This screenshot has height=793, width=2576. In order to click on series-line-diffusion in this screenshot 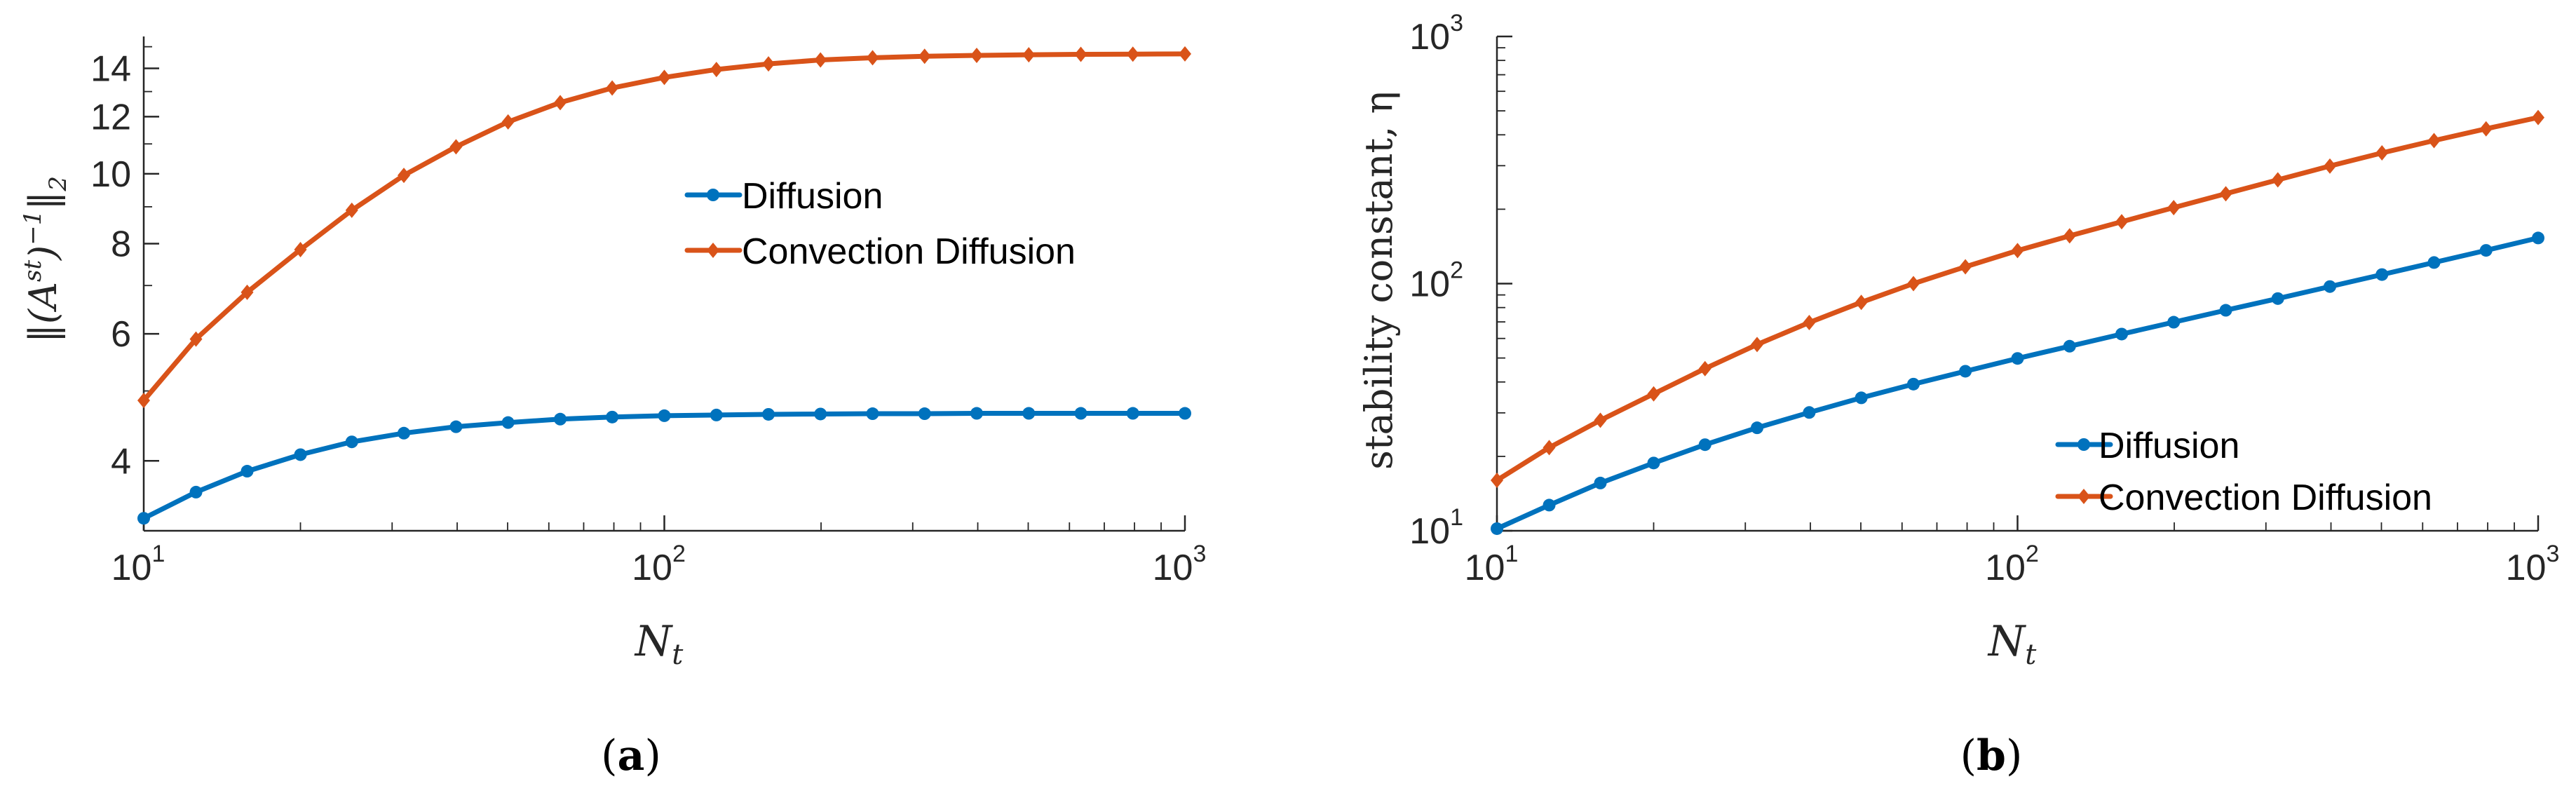, I will do `click(664, 466)`.